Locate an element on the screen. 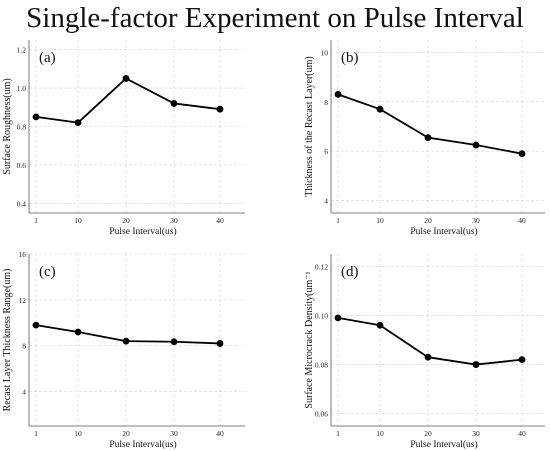 This screenshot has height=451, width=550. y-tick-label: 0.6 is located at coordinates (22, 165).